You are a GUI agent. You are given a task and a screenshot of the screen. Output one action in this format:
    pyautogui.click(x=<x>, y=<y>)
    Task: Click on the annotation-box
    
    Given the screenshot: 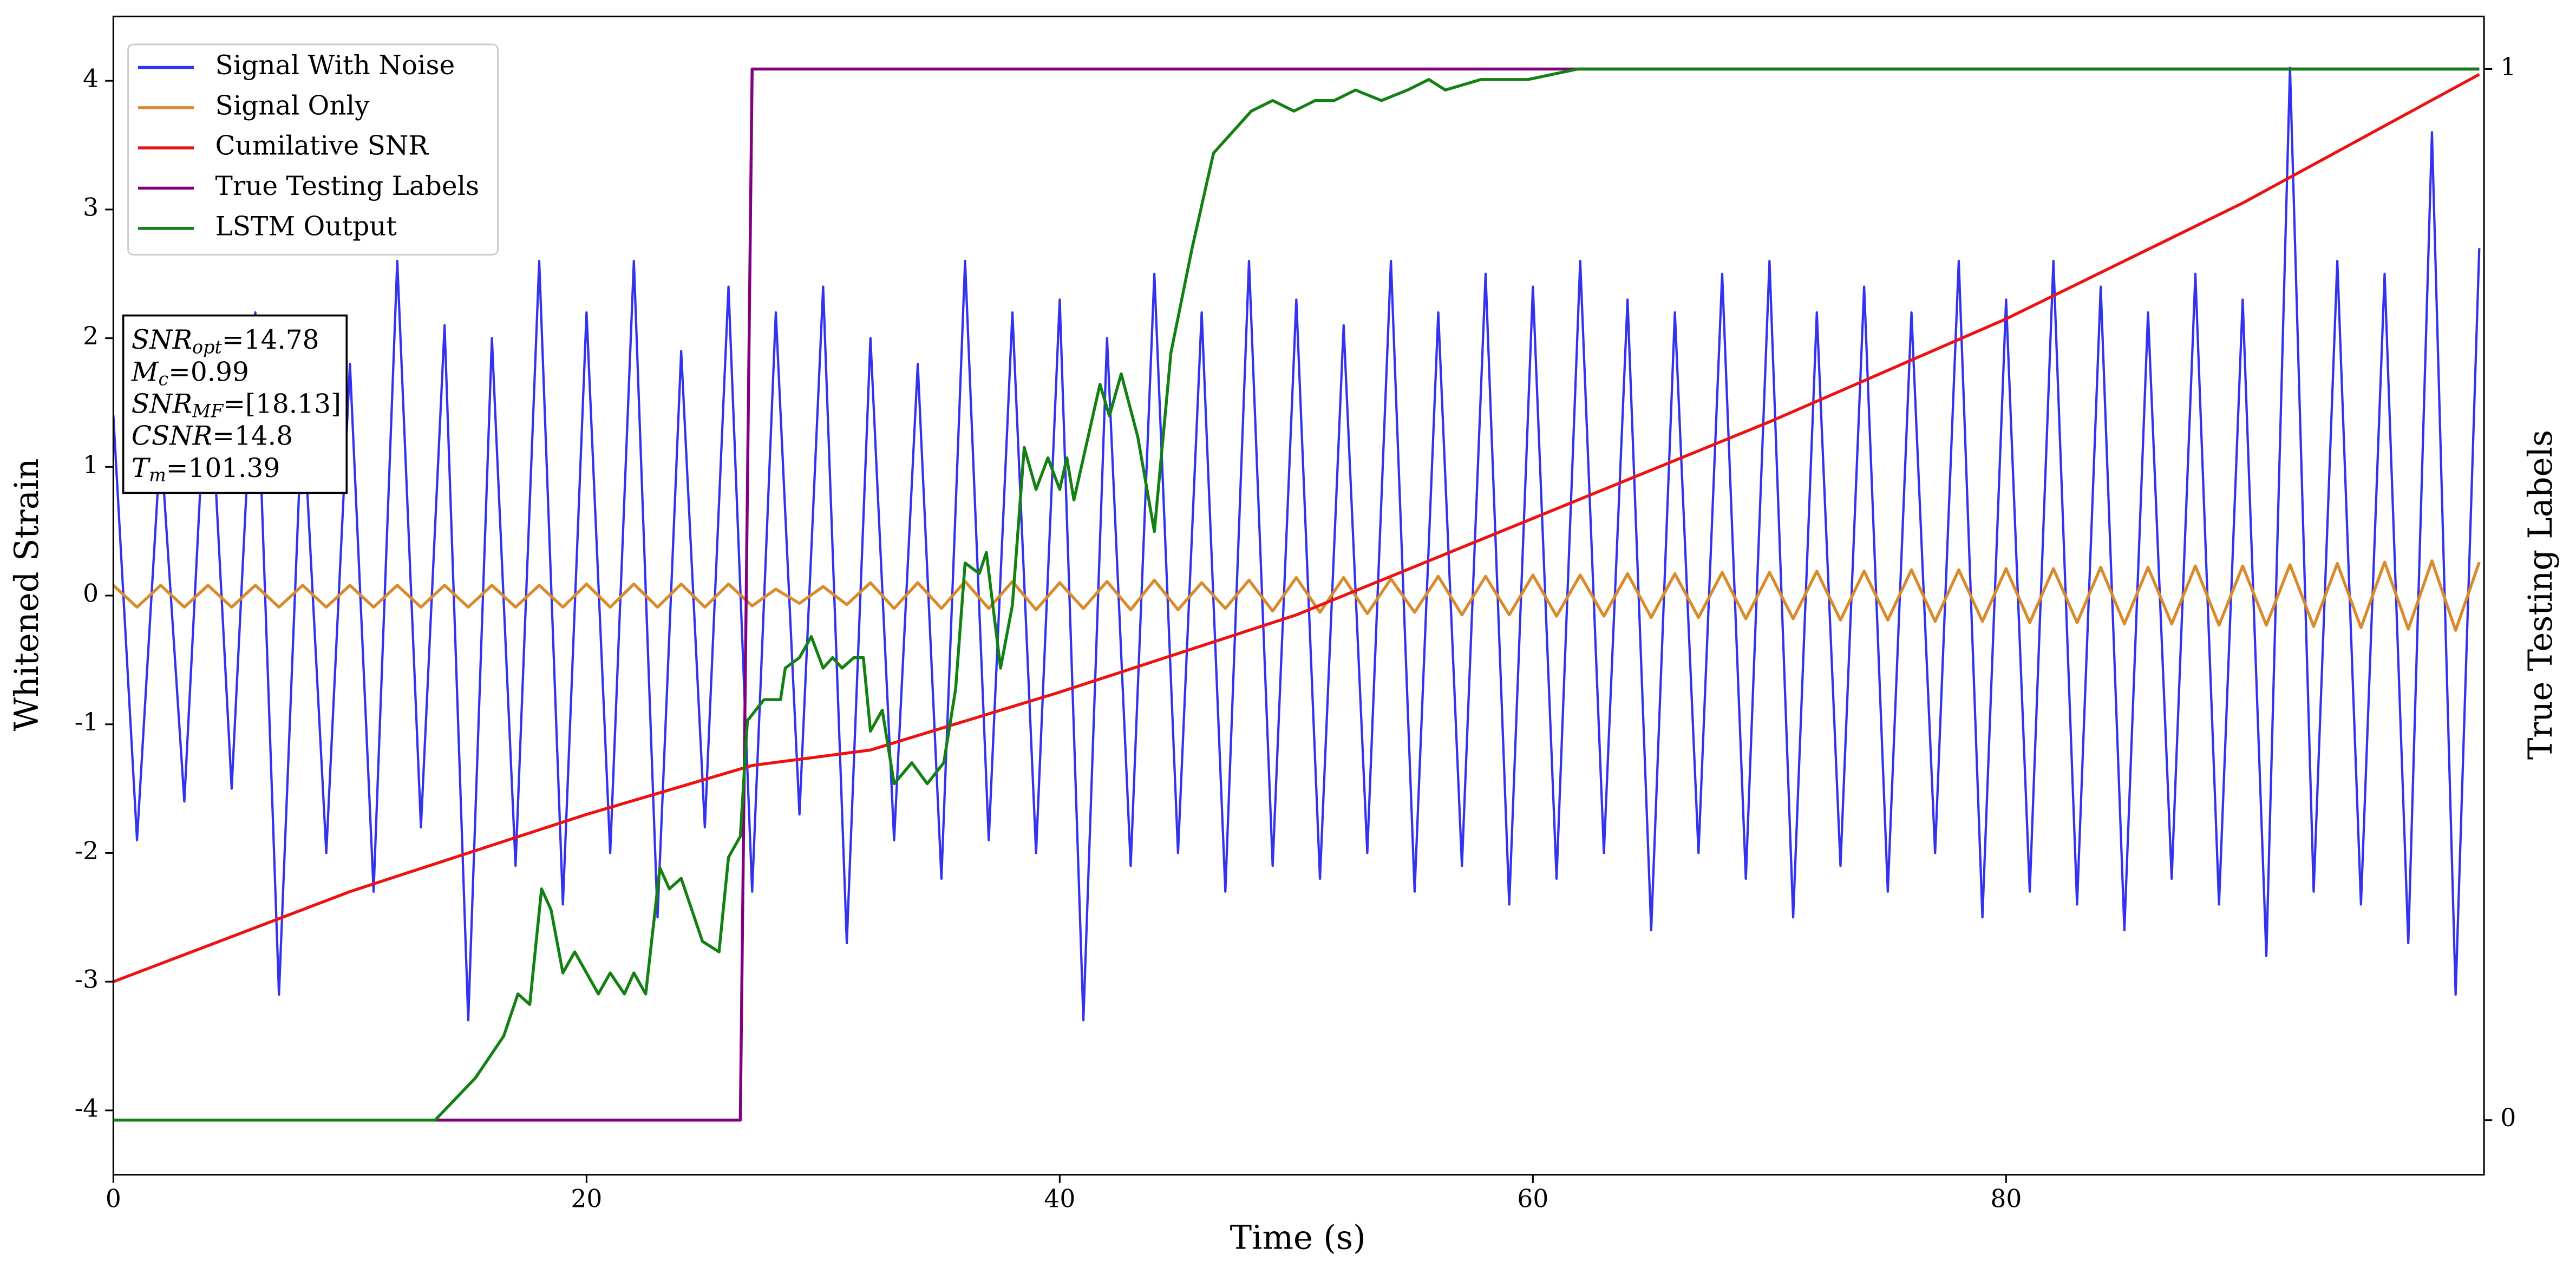 What is the action you would take?
    pyautogui.click(x=235, y=404)
    